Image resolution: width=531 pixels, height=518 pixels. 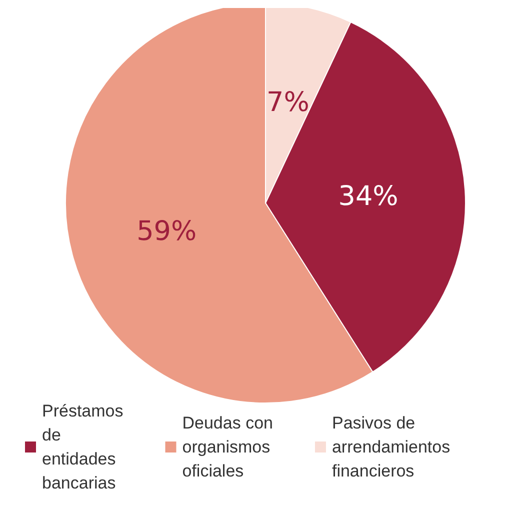 What do you see at coordinates (166, 232) in the screenshot?
I see `data-label: 59%` at bounding box center [166, 232].